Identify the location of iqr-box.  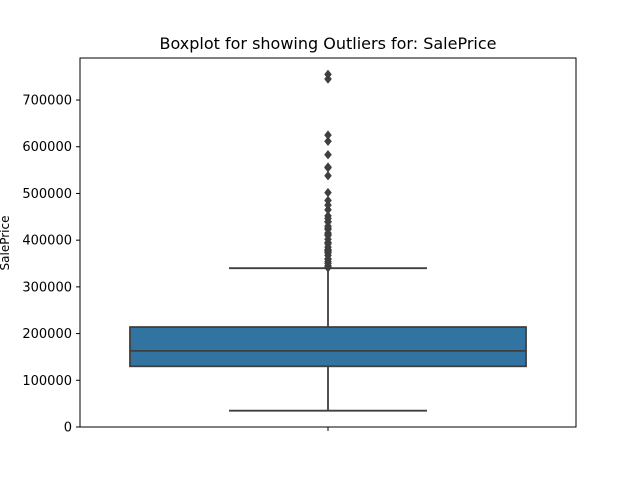
(328, 347).